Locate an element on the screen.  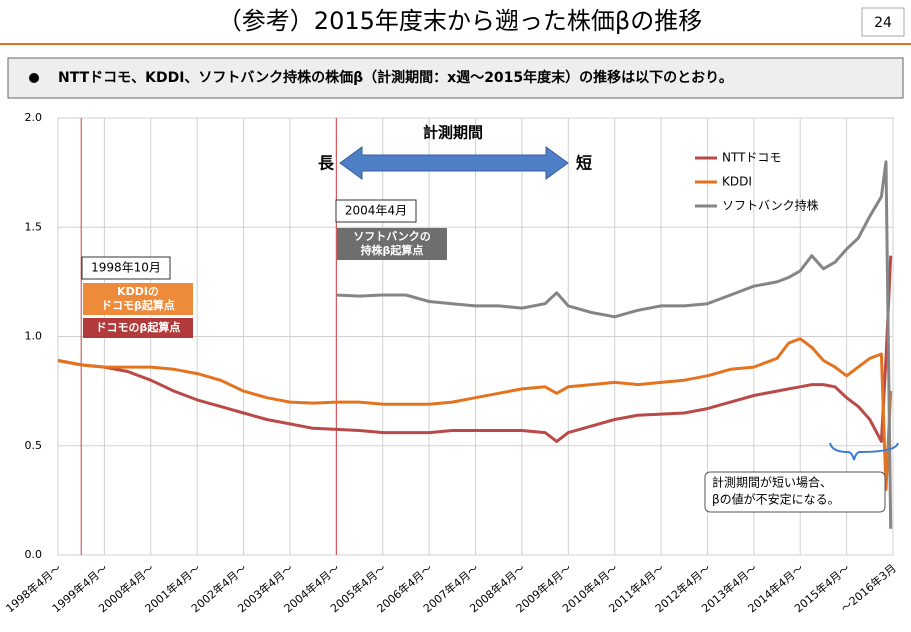
period-arrow is located at coordinates (454, 163).